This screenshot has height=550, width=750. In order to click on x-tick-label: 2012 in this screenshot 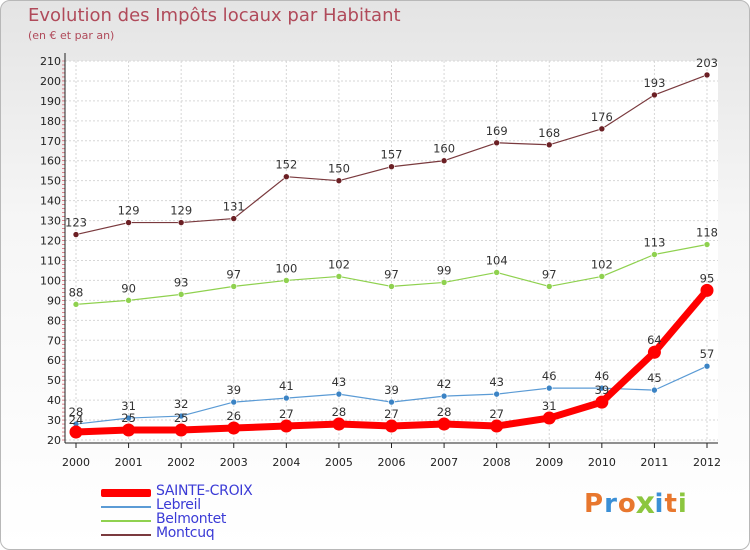, I will do `click(707, 462)`.